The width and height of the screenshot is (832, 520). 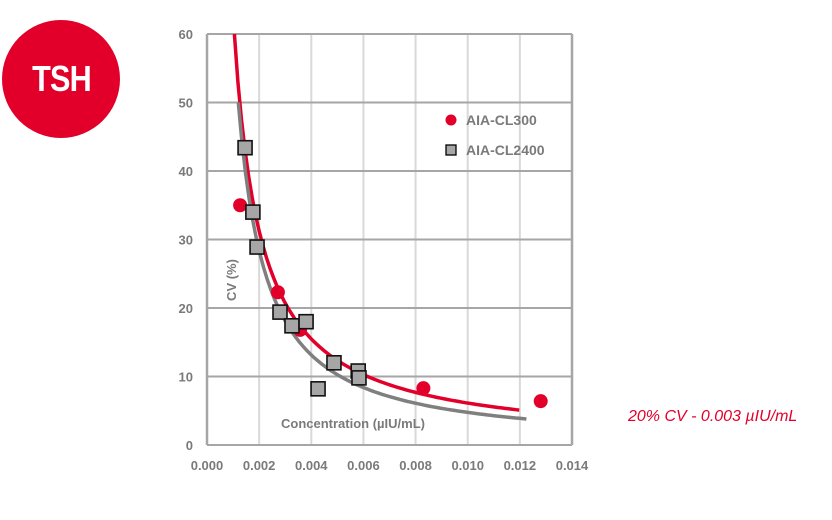 I want to click on y-tick-label: 50, so click(x=186, y=103).